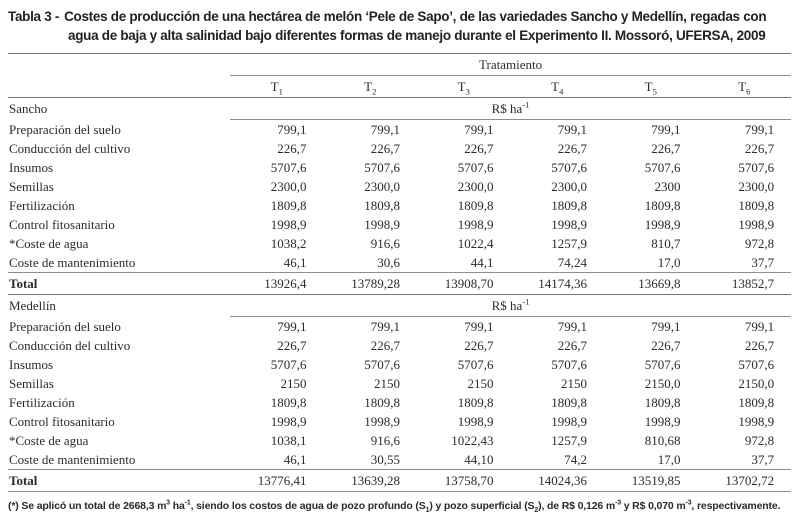 The width and height of the screenshot is (799, 520). Describe the element at coordinates (482, 262) in the screenshot. I see `cell: 44,1` at that location.